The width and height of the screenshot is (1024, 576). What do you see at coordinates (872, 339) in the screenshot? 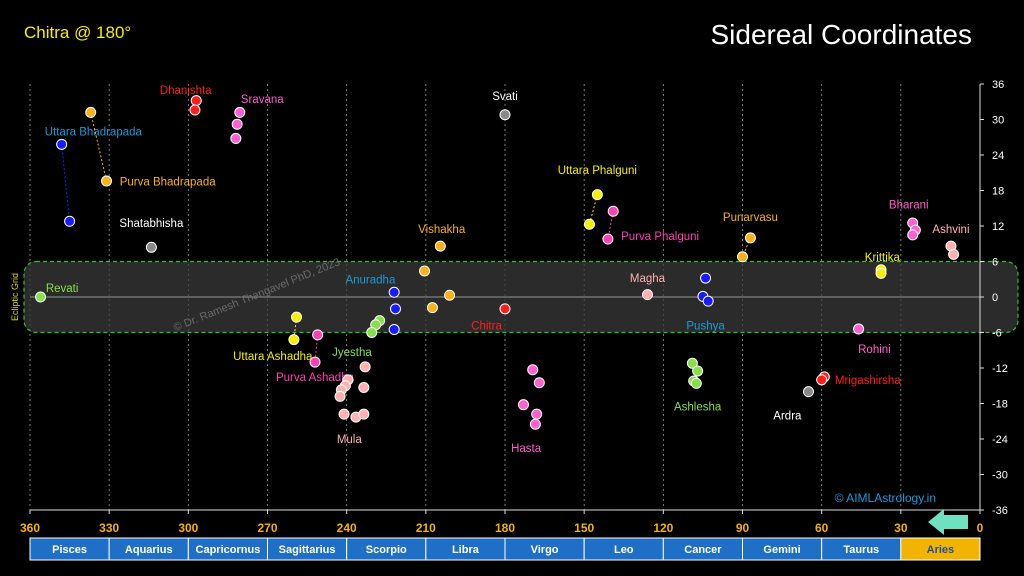
I see `series-rohini: Rohini` at bounding box center [872, 339].